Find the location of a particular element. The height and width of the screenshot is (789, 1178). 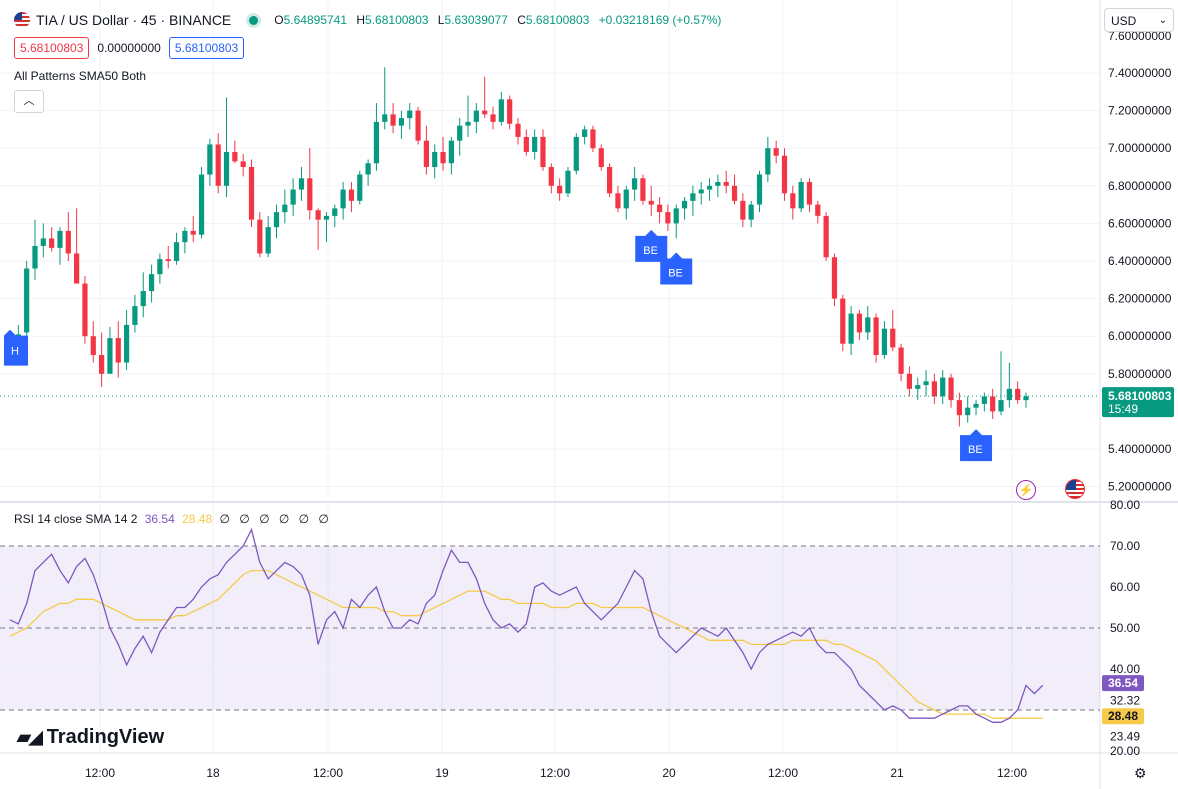

rsi-label: RSI 14 close SMA 14 2 is located at coordinates (76, 519).